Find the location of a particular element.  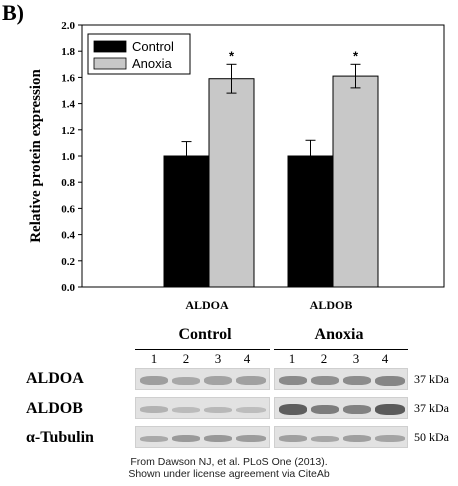

panel-label: B) is located at coordinates (13, 12).